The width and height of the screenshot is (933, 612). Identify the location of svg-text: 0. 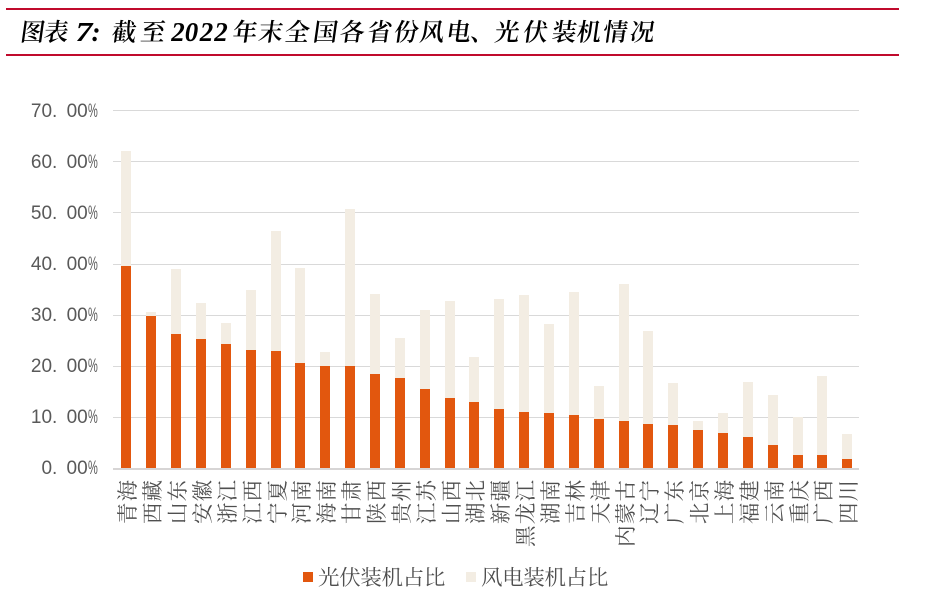
(192, 32).